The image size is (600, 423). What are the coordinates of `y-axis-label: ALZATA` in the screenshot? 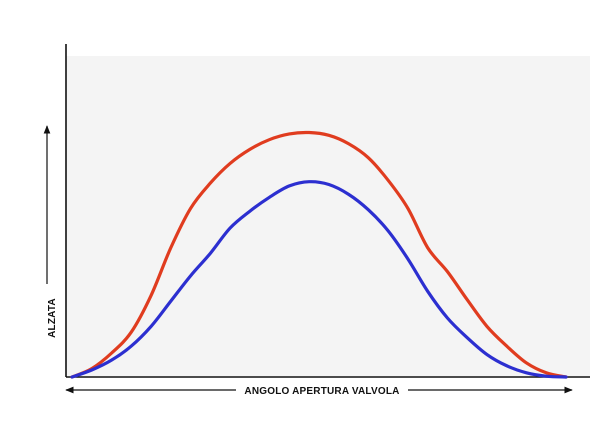 It's located at (52, 318).